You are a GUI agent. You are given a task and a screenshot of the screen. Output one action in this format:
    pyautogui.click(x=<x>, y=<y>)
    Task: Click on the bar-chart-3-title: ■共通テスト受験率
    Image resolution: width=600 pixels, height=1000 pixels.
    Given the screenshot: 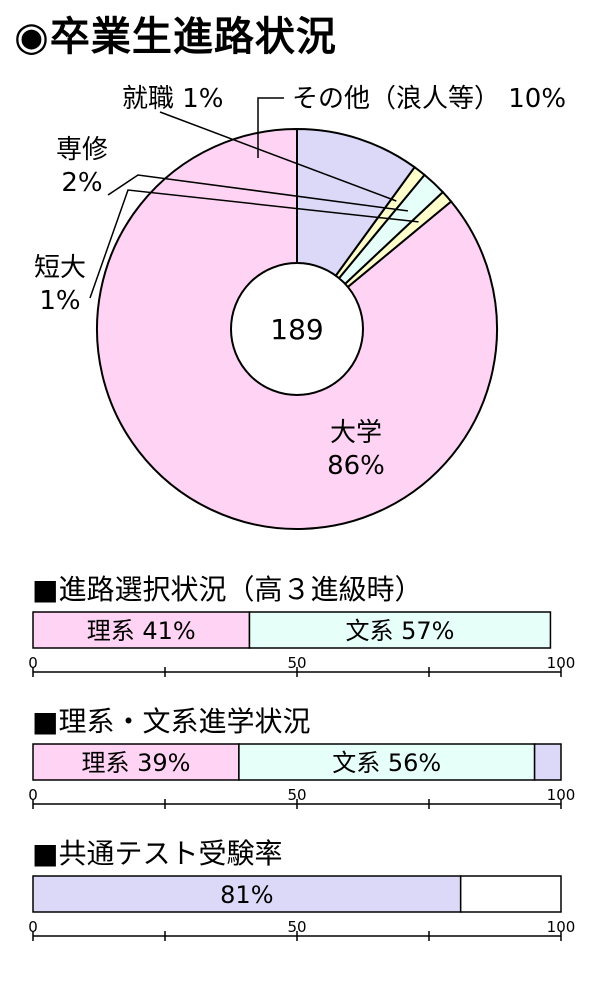 What is the action you would take?
    pyautogui.click(x=157, y=853)
    